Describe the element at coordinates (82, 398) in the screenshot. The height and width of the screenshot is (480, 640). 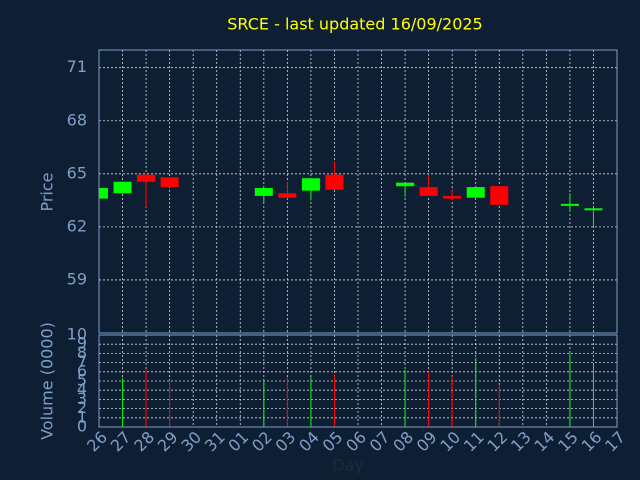
I see `volume-tick-label: 3` at that location.